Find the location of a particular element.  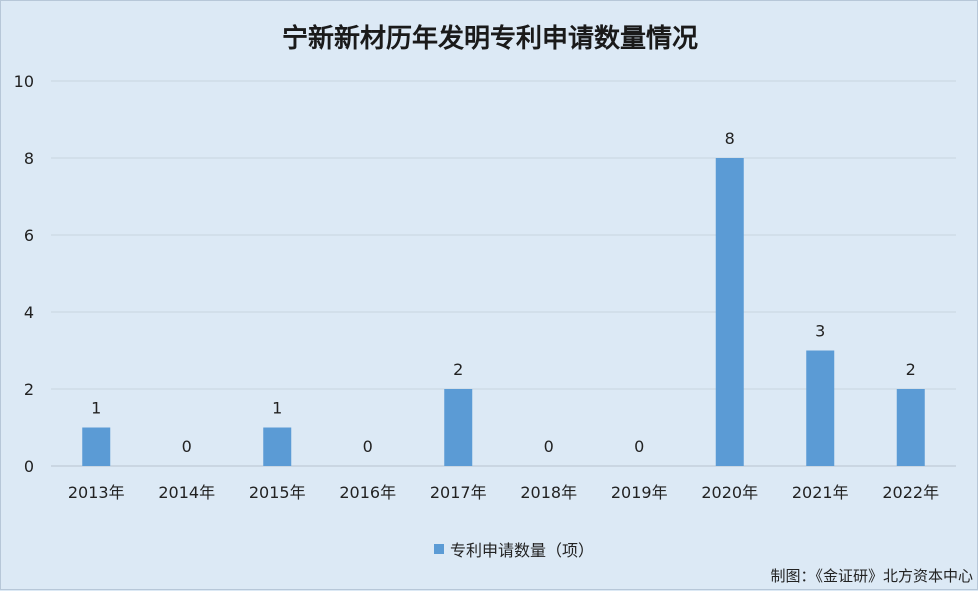

x-tick-label: 2022年 is located at coordinates (910, 492).